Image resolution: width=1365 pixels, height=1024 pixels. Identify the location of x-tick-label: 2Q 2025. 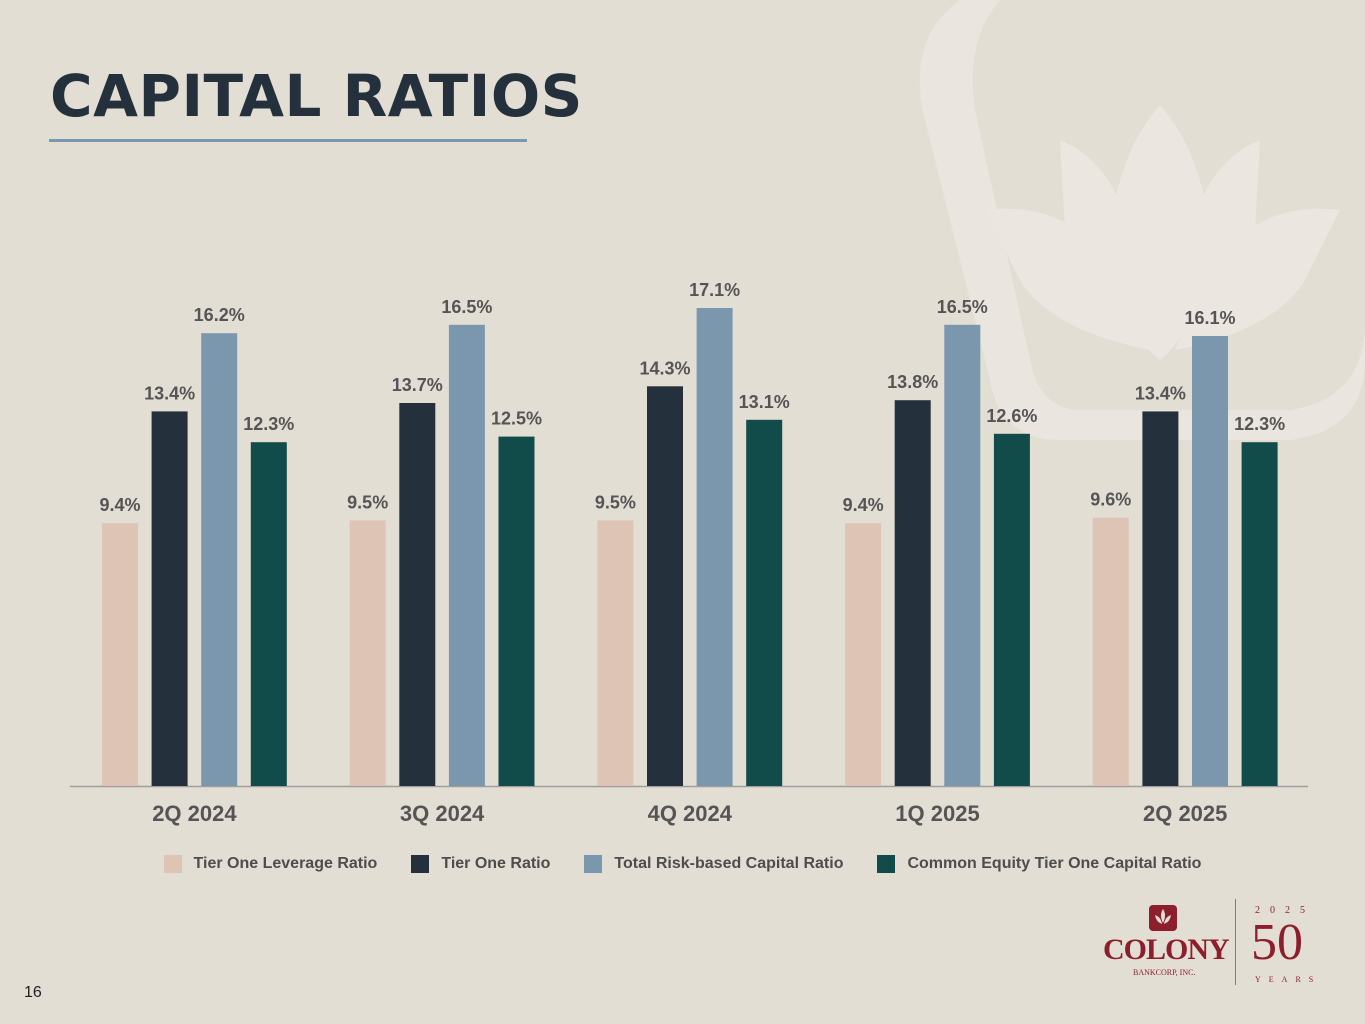
(1185, 813).